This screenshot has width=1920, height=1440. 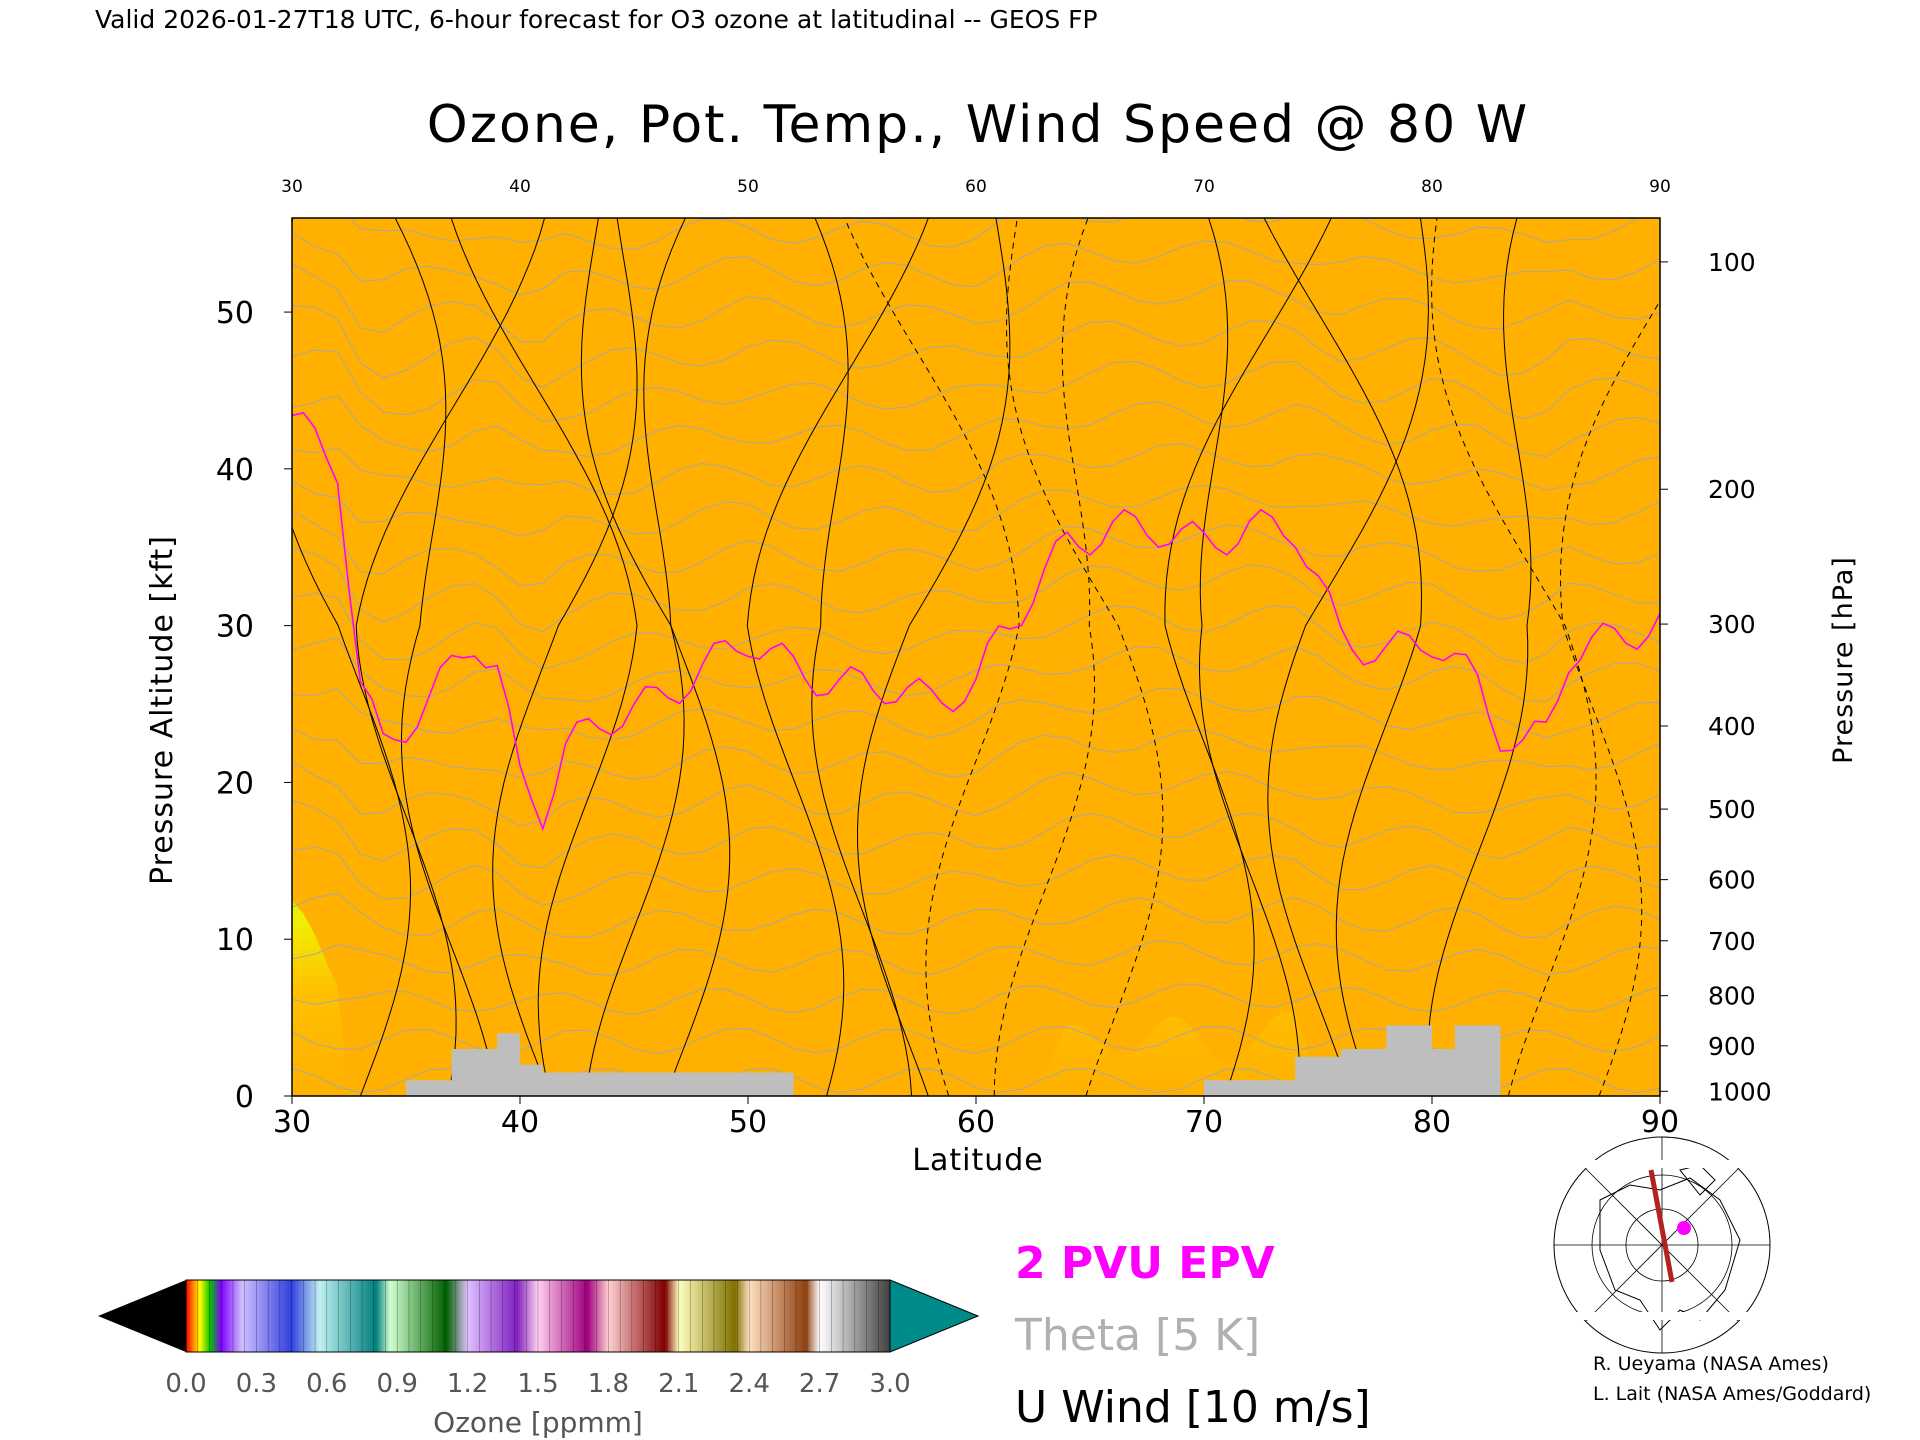 I want to click on x-top-tick-label: 50, so click(x=748, y=187).